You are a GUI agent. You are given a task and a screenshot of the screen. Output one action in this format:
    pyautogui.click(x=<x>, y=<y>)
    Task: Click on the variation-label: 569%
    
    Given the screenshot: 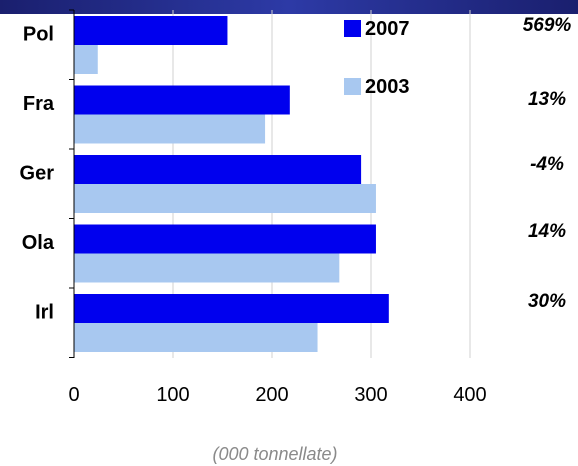 What is the action you would take?
    pyautogui.click(x=547, y=25)
    